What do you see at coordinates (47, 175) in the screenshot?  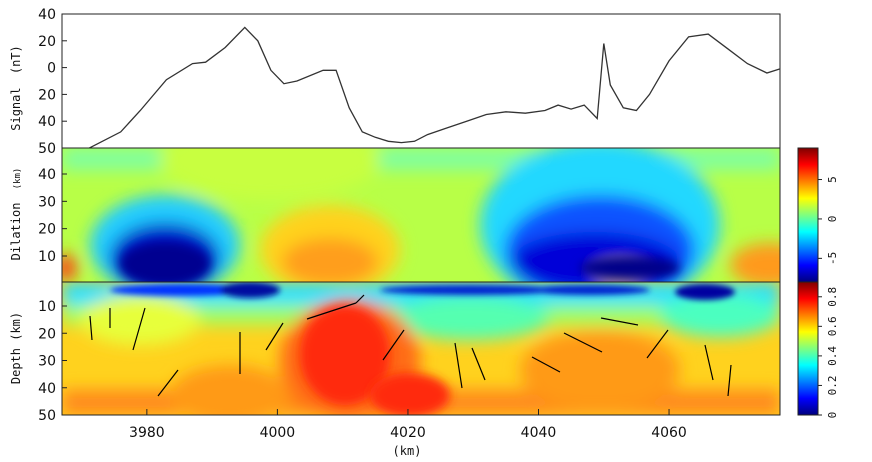 I see `dilation-y-tick-label: 40` at bounding box center [47, 175].